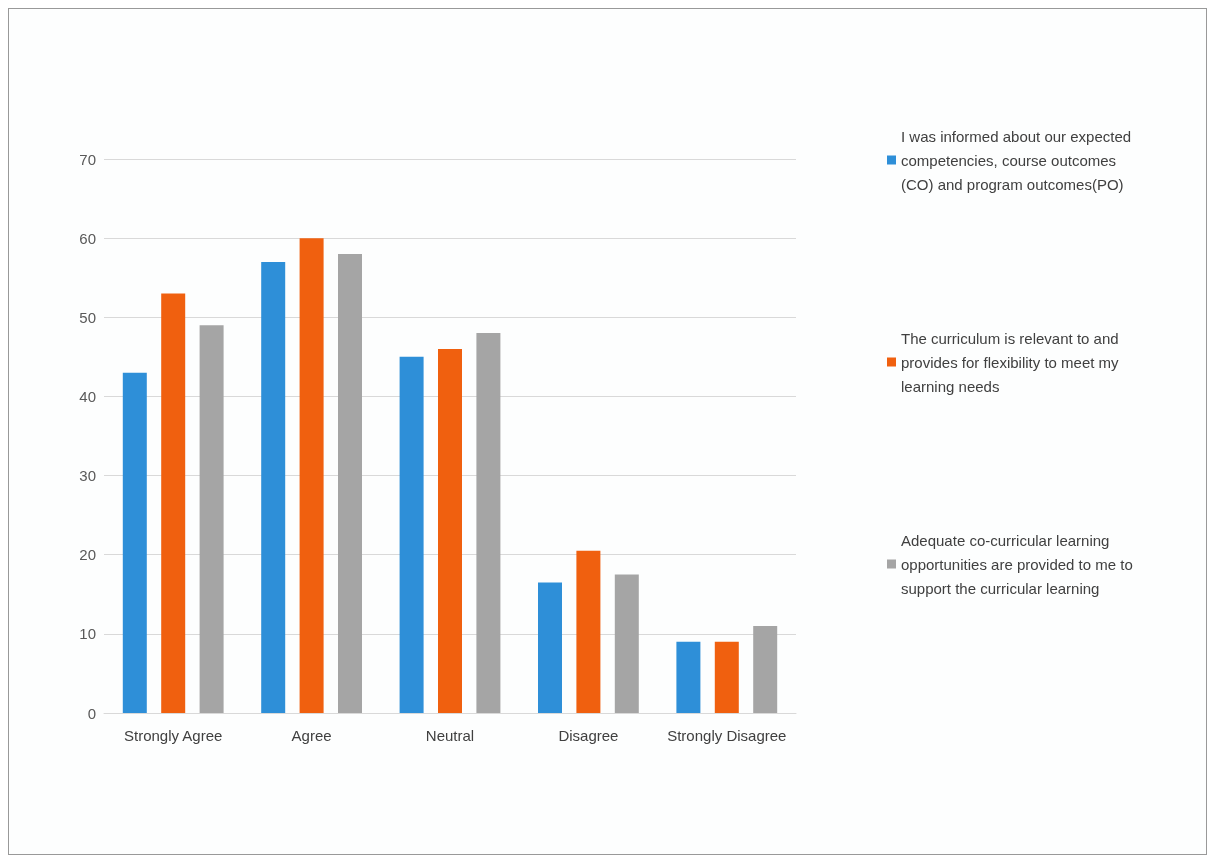 The width and height of the screenshot is (1215, 863). I want to click on x-tick-label: Neutral, so click(450, 735).